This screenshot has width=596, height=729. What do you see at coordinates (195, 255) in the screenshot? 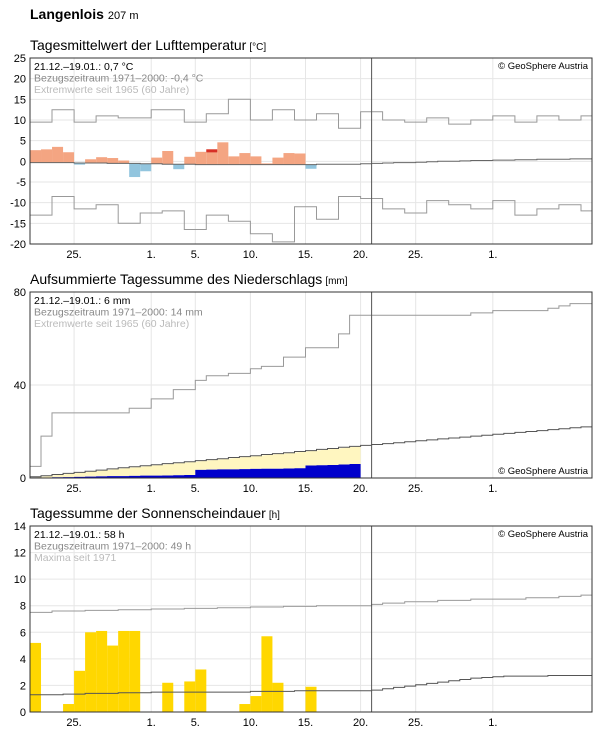
I see `temperature-xtick-label: 5.` at bounding box center [195, 255].